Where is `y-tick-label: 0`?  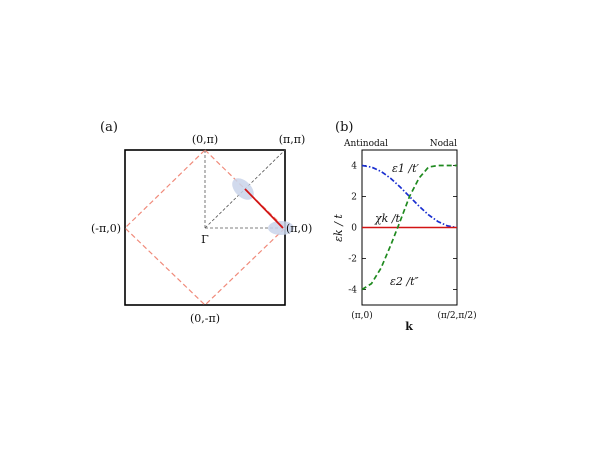
y-tick-label: 0 is located at coordinates (354, 229).